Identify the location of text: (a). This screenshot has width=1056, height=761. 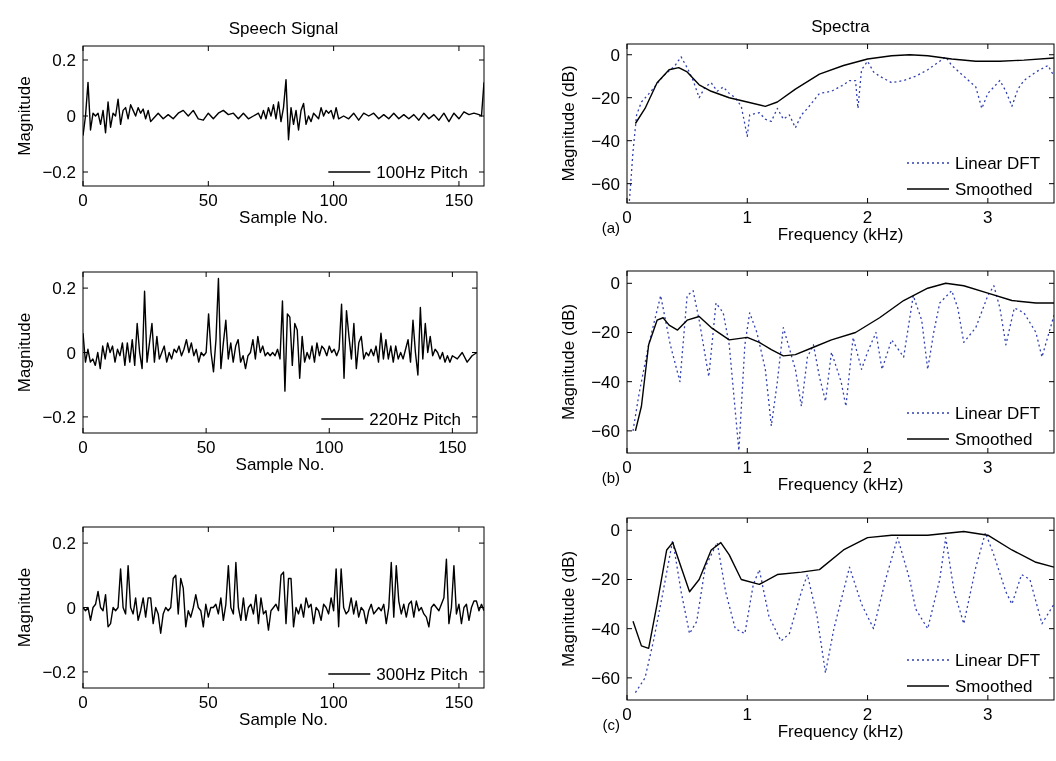
(610, 227).